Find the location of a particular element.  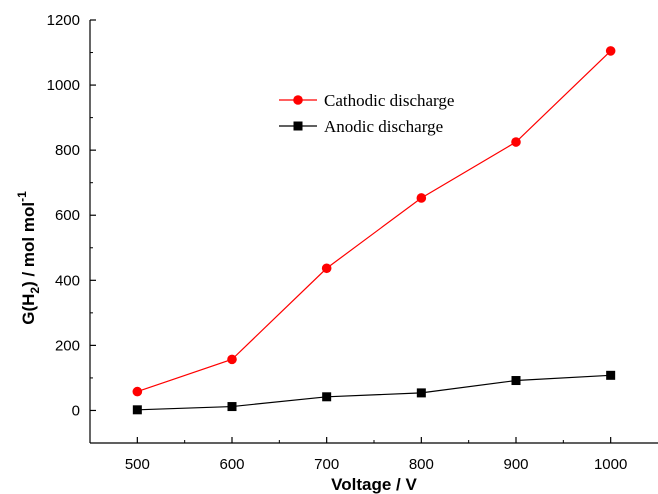

x-tick-label: 1000 is located at coordinates (610, 464).